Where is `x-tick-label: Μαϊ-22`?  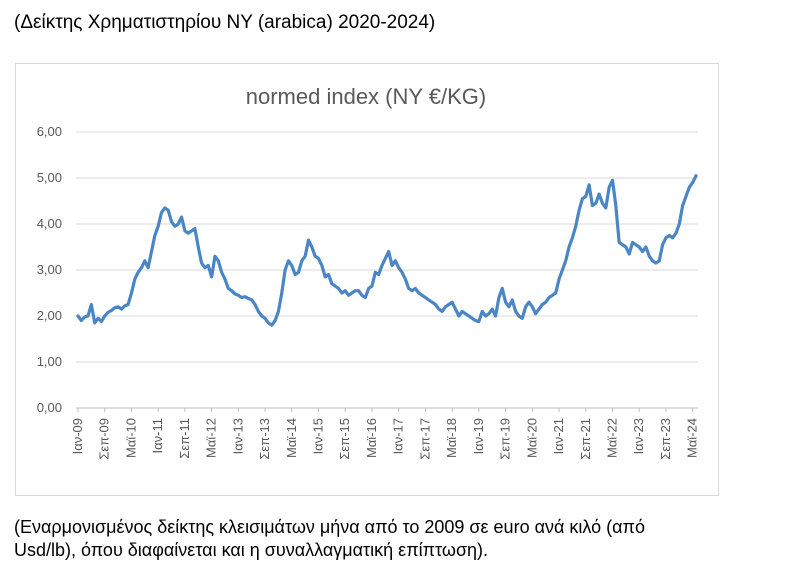 x-tick-label: Μαϊ-22 is located at coordinates (611, 438).